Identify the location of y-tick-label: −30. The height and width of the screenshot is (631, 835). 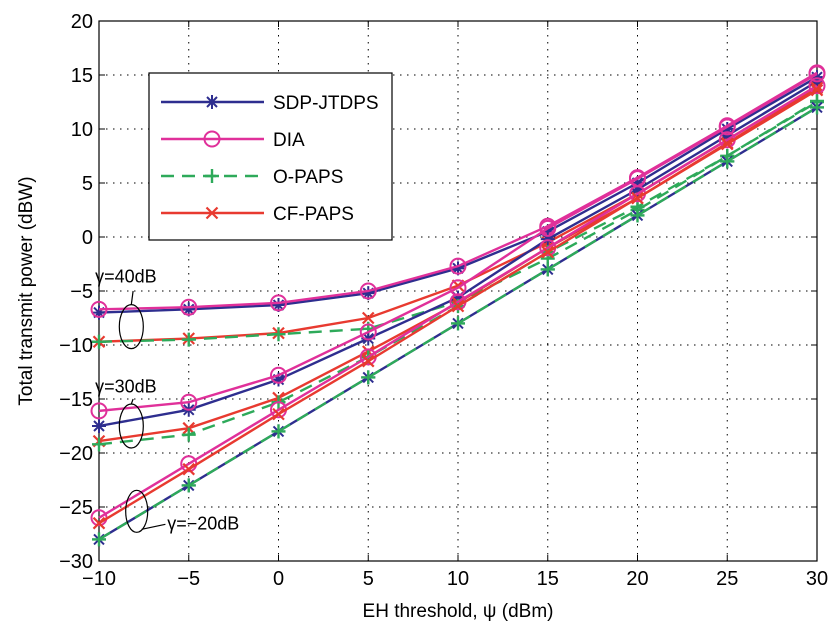
(76, 562).